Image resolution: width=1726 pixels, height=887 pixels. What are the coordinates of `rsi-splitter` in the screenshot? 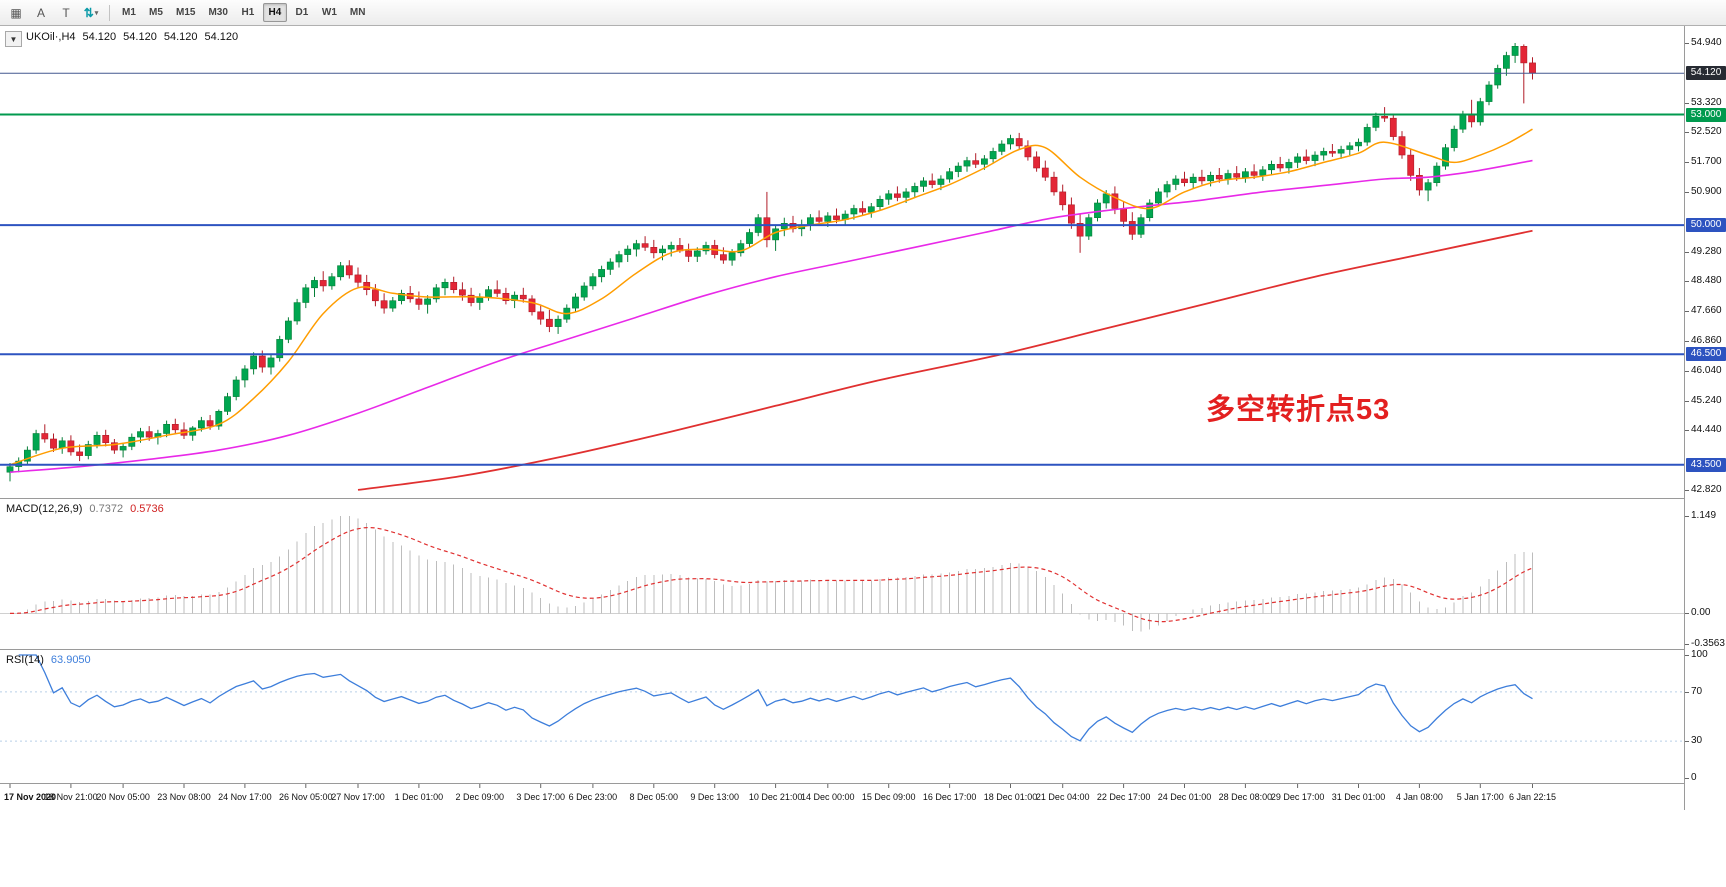 It's located at (863, 649).